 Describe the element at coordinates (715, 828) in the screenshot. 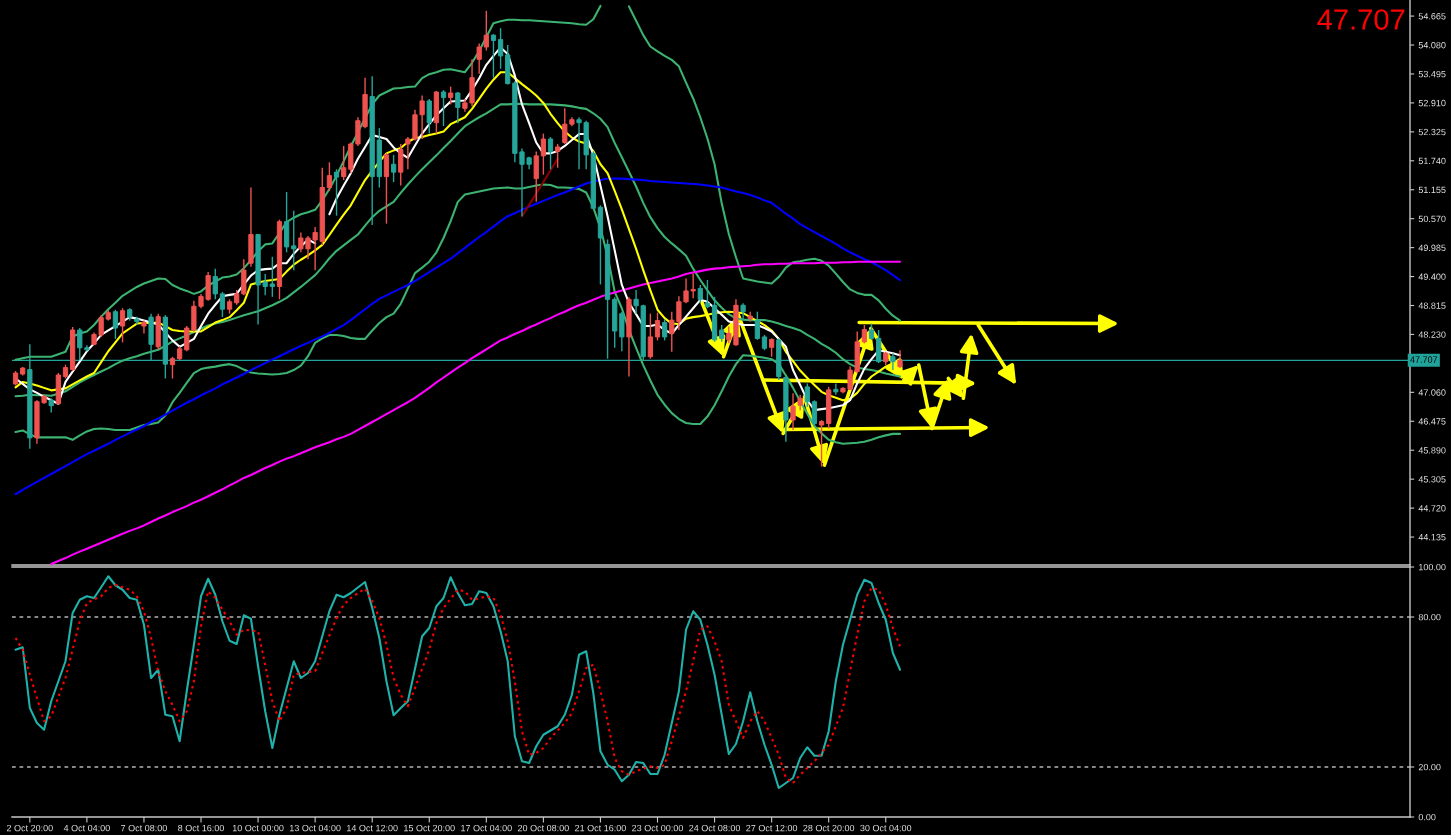

I see `x-tick-label: 24 Oct 08:00` at that location.